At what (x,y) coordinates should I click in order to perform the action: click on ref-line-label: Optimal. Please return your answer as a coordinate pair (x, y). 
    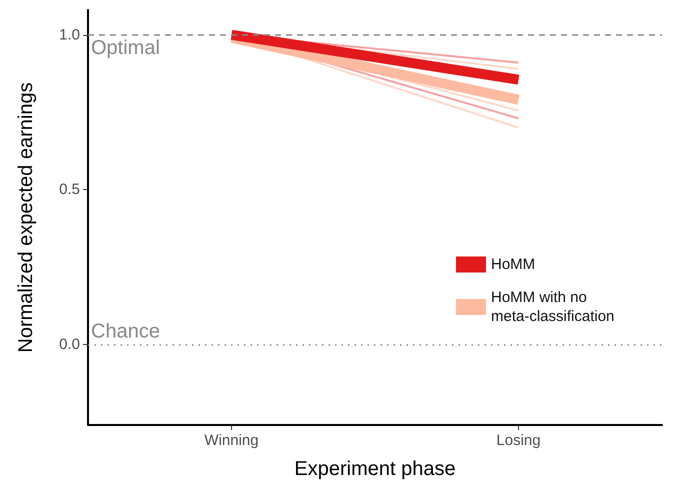
    Looking at the image, I should click on (125, 47).